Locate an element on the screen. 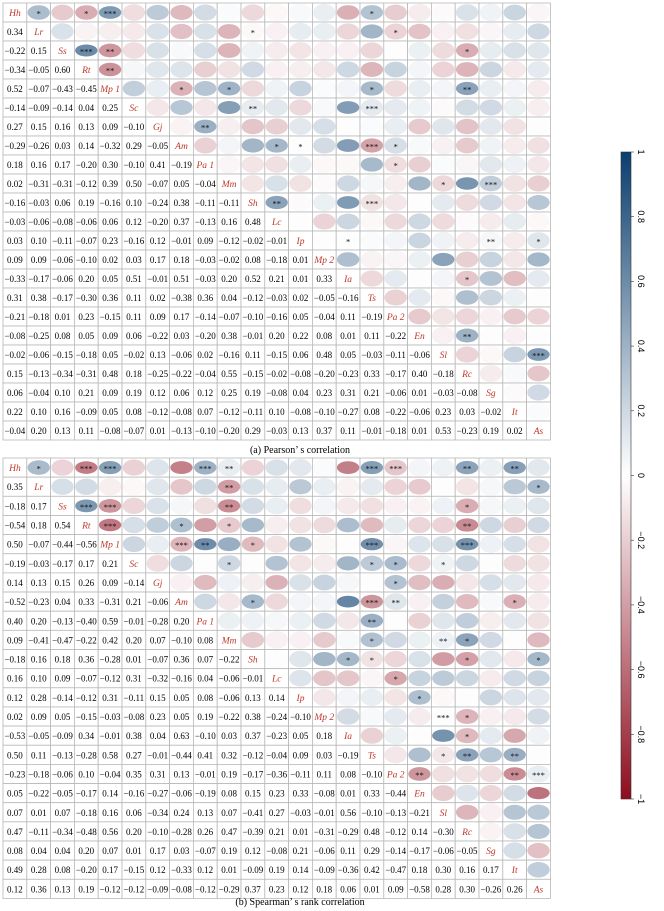  coefficient-label: 0.03 is located at coordinates (182, 336).